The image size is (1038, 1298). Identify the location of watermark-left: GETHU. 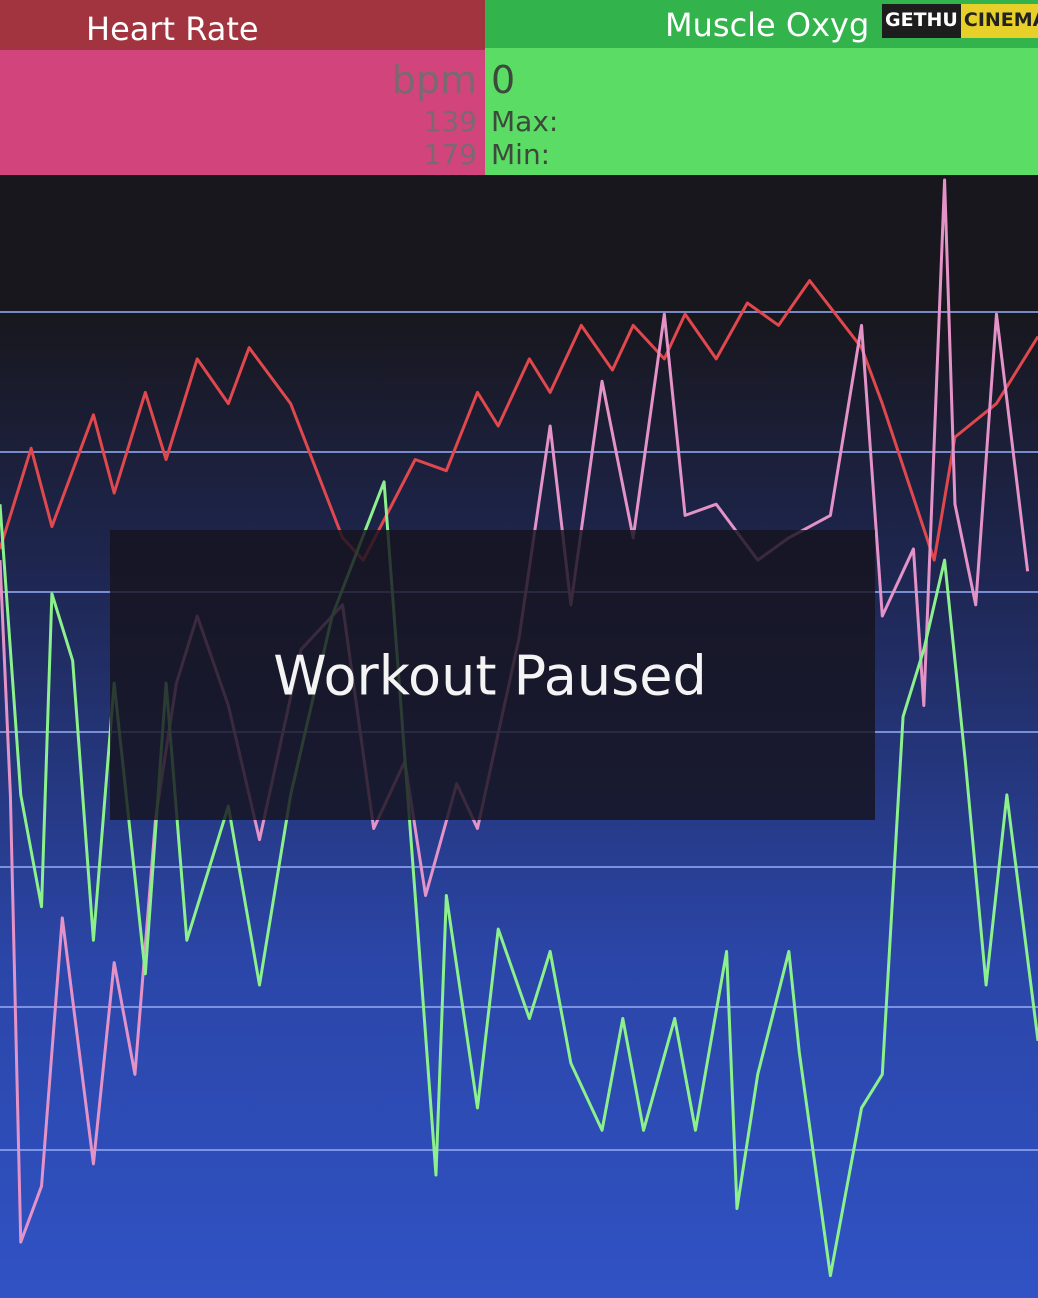
(921, 21).